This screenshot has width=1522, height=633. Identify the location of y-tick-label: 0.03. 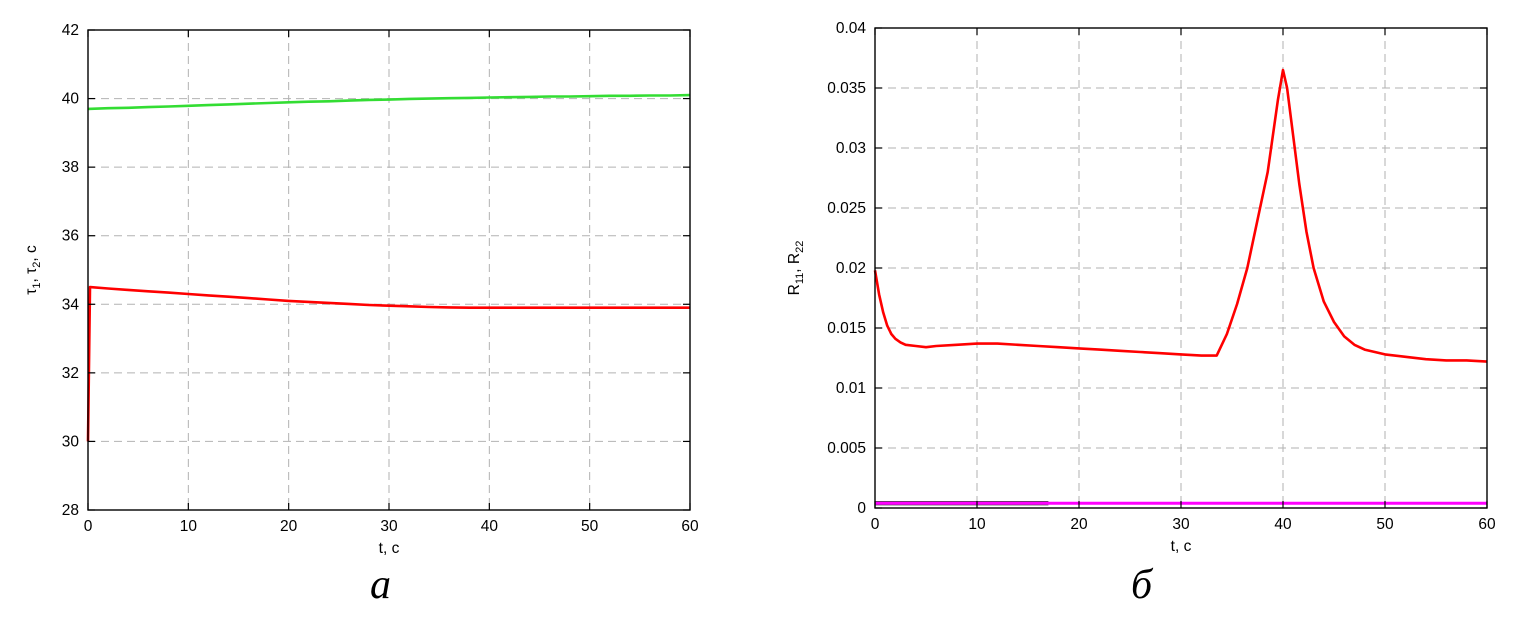
(851, 148).